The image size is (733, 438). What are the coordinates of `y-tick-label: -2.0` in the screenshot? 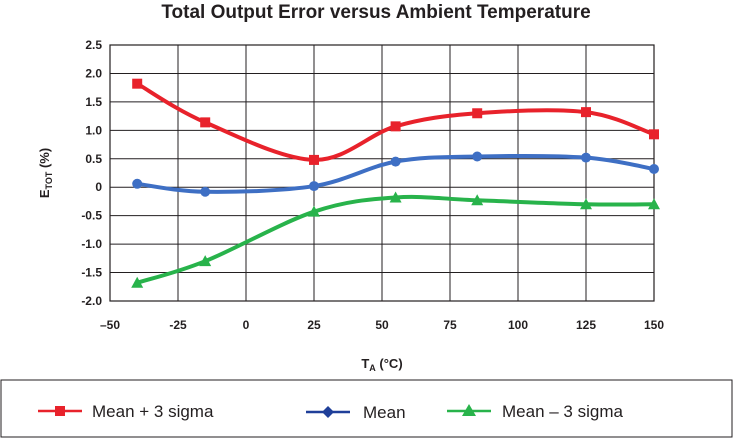 It's located at (91, 301).